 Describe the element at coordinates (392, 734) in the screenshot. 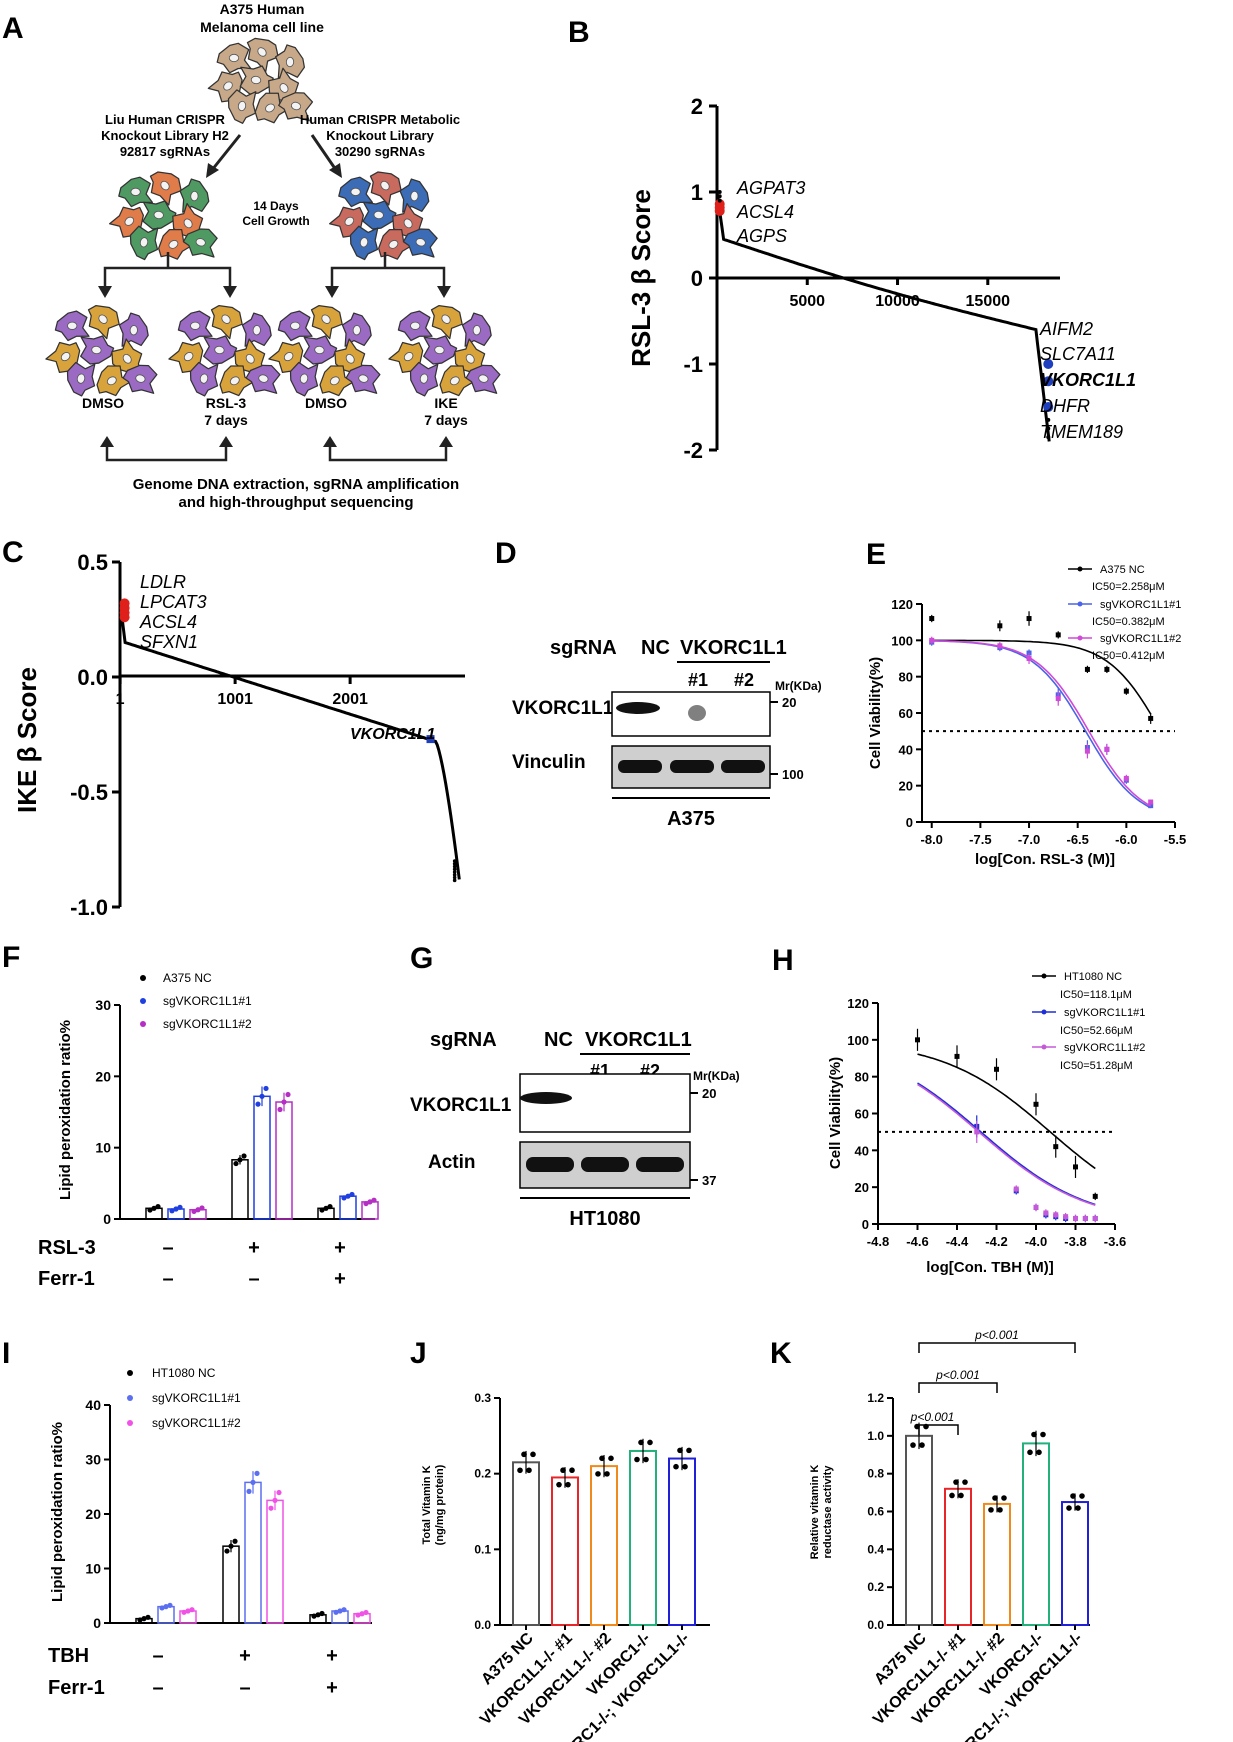

I see `c-gene-vkorc1l1: VKORC1L1` at that location.